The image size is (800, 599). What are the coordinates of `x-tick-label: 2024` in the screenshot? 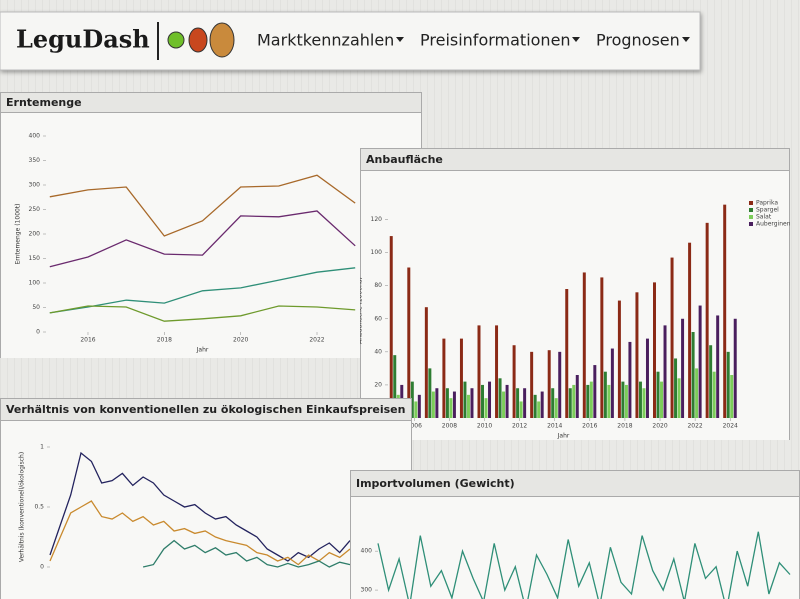 It's located at (730, 426).